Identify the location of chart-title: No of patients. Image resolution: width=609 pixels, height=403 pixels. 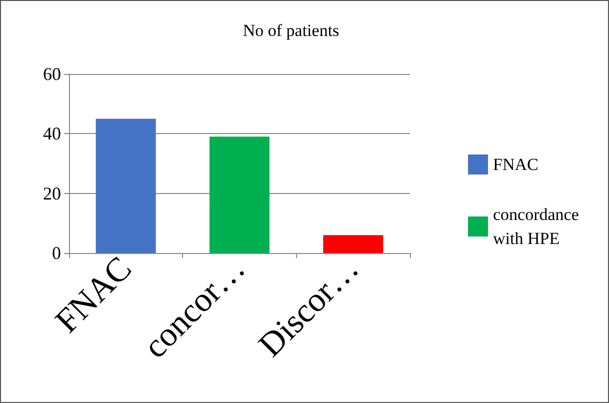
(291, 30).